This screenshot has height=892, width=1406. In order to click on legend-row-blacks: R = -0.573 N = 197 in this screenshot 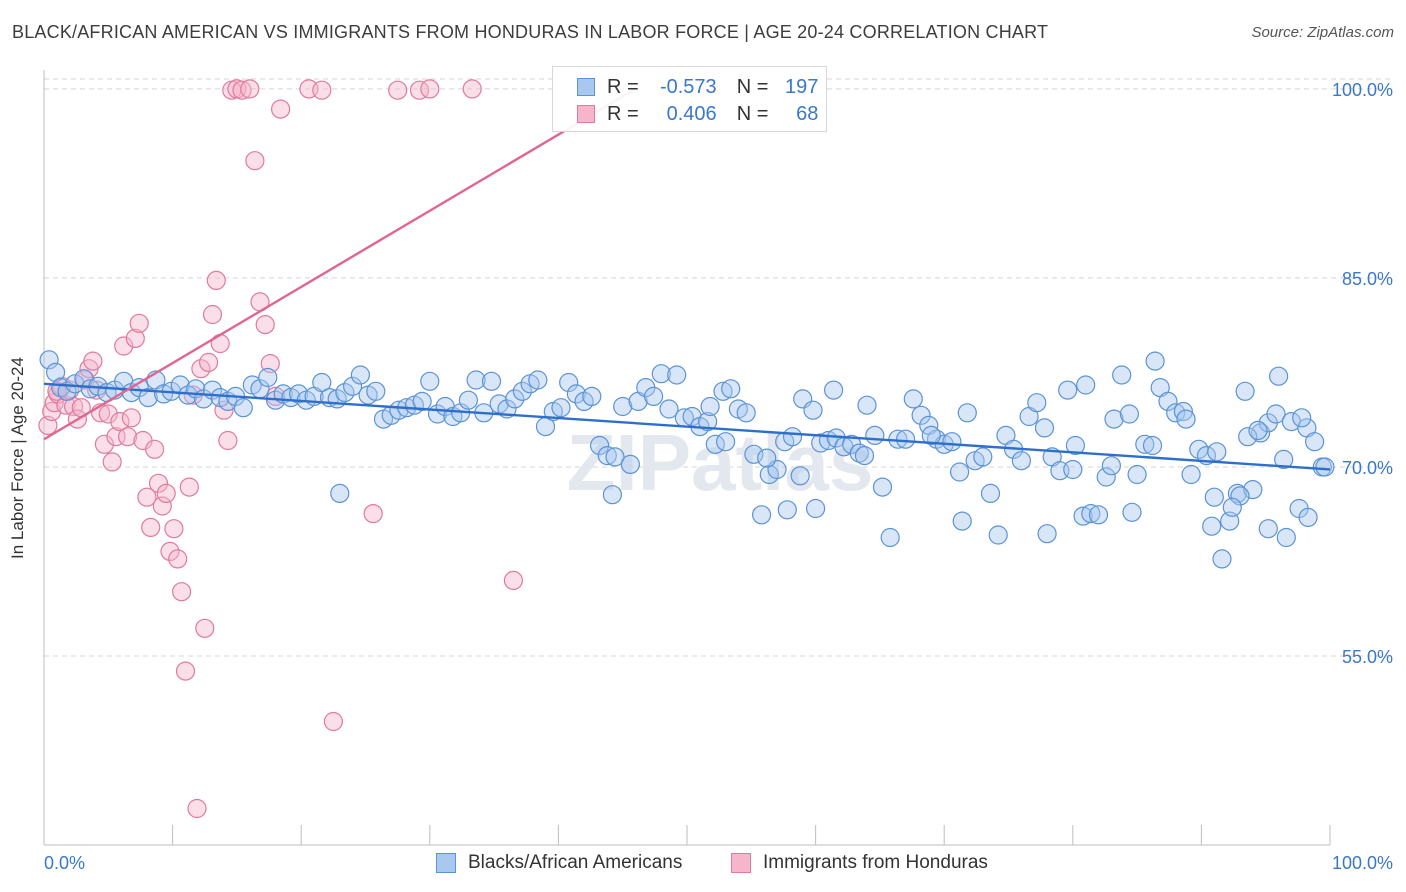, I will do `click(685, 87)`.